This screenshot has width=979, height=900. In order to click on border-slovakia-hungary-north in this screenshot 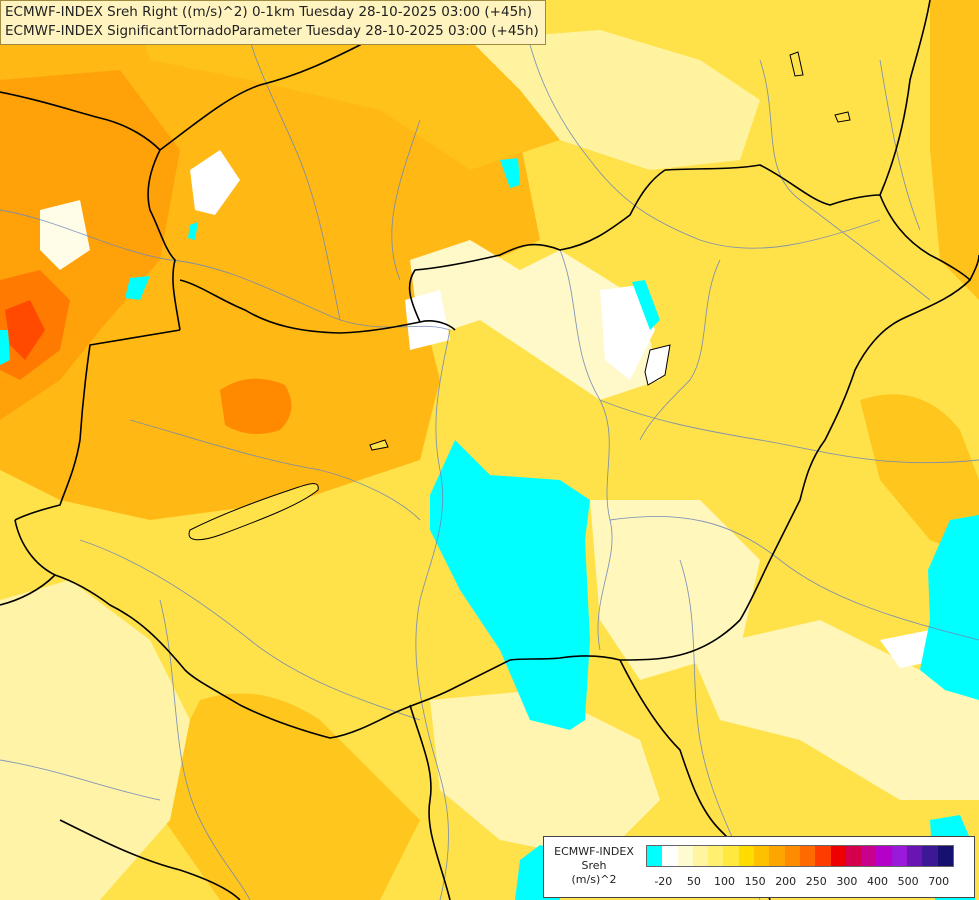, I will do `click(537, 246)`.